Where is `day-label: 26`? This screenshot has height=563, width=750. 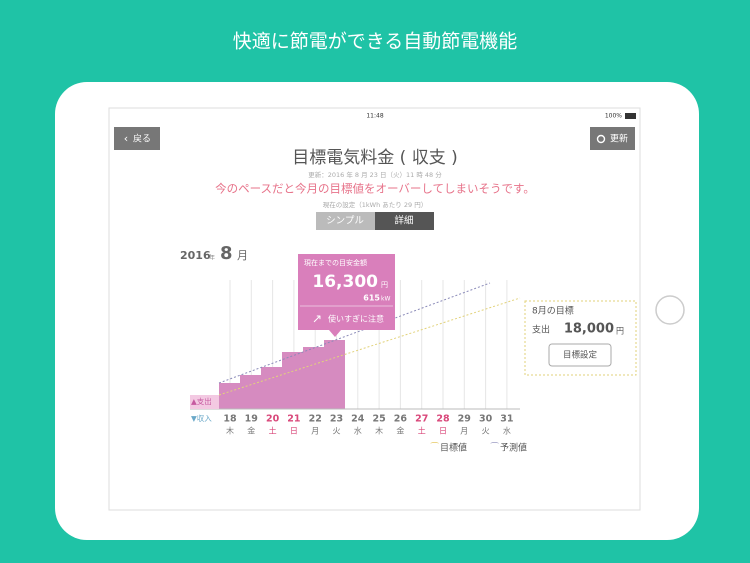
day-label: 26 is located at coordinates (401, 419).